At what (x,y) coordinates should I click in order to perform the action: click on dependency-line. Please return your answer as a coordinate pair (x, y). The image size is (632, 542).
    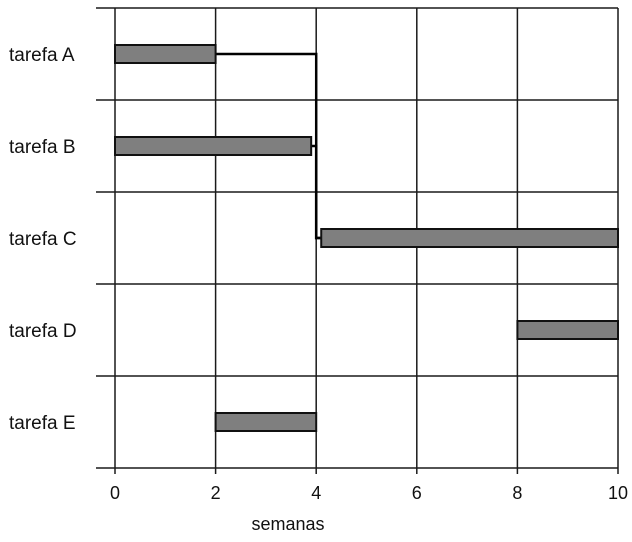
    Looking at the image, I should click on (316, 192).